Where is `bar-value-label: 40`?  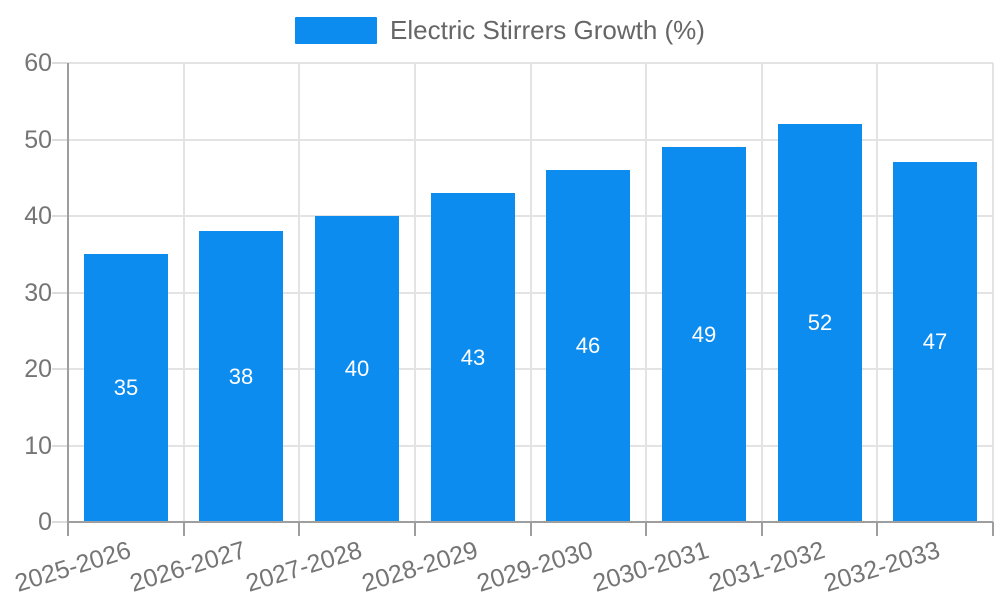 bar-value-label: 40 is located at coordinates (357, 368).